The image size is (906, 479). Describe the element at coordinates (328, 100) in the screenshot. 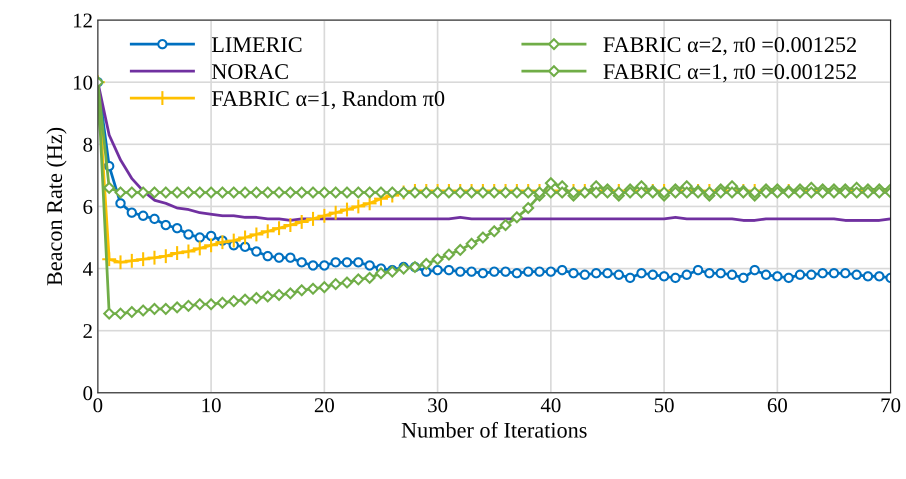

I see `legend-label: FABRIC α=1, Random π0` at that location.